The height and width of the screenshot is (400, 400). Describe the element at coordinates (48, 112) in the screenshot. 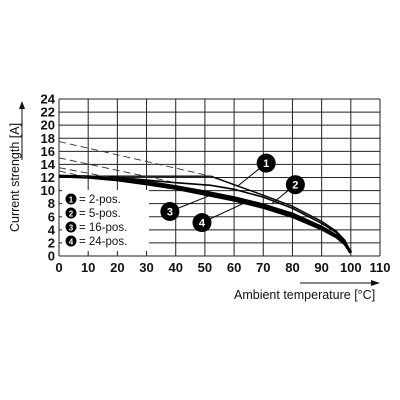

I see `y-tick-label: 22` at that location.